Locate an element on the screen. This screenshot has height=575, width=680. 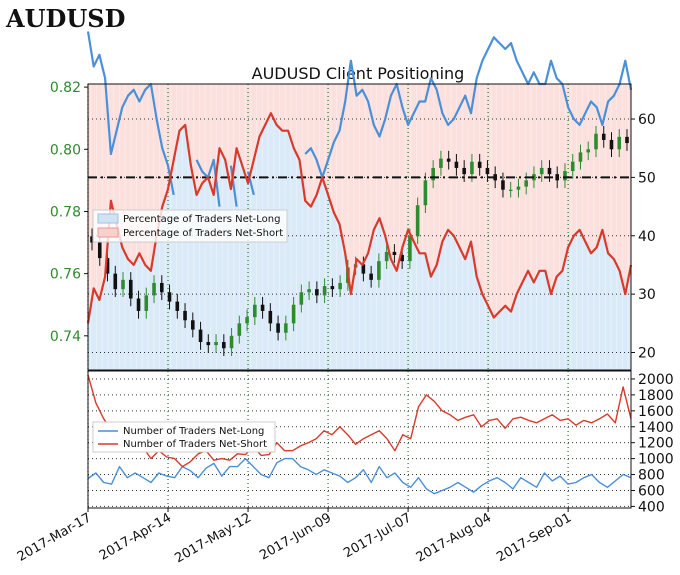
left-tick-label: 0.80 is located at coordinates (65, 150).